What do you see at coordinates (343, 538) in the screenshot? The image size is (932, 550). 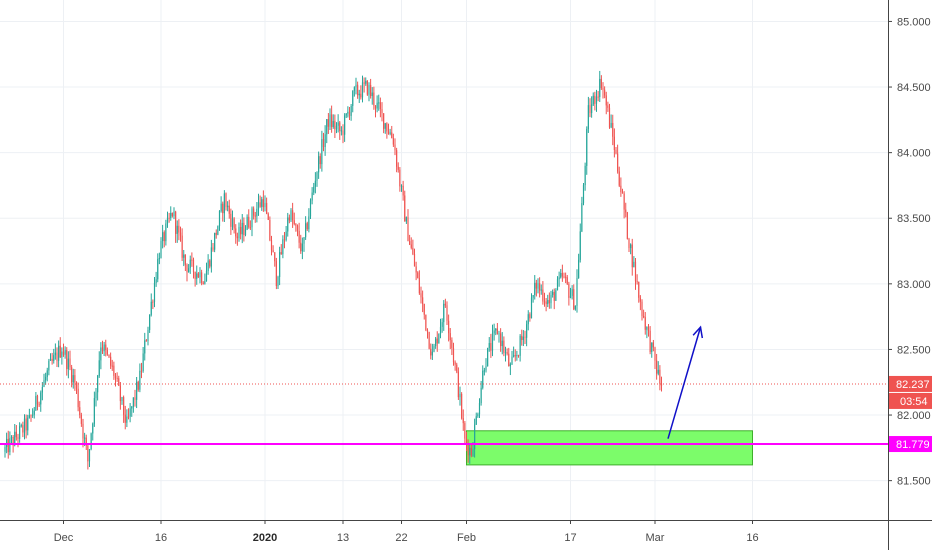 I see `x-tick-label: 13` at bounding box center [343, 538].